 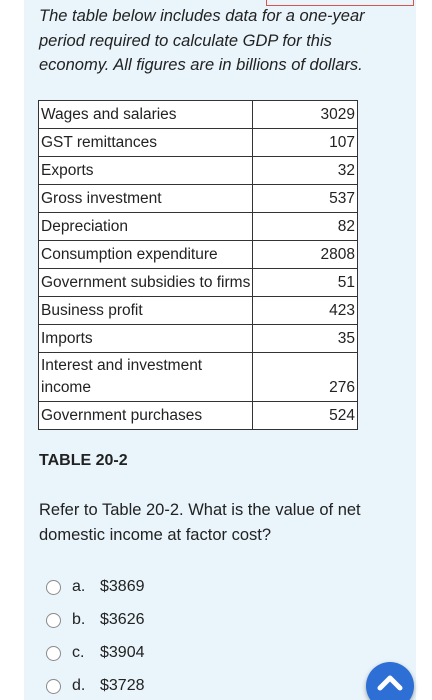 What do you see at coordinates (122, 619) in the screenshot?
I see `option-text: $3626` at bounding box center [122, 619].